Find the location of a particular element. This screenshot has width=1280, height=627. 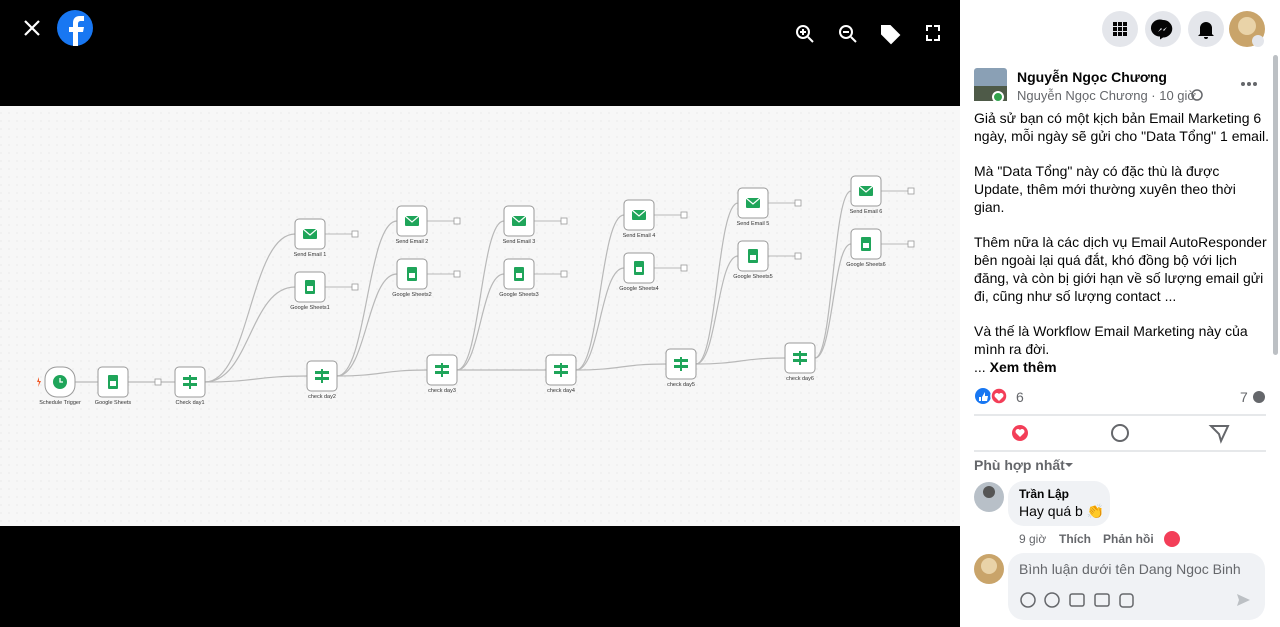

workflow-node: check day5 is located at coordinates (681, 368).